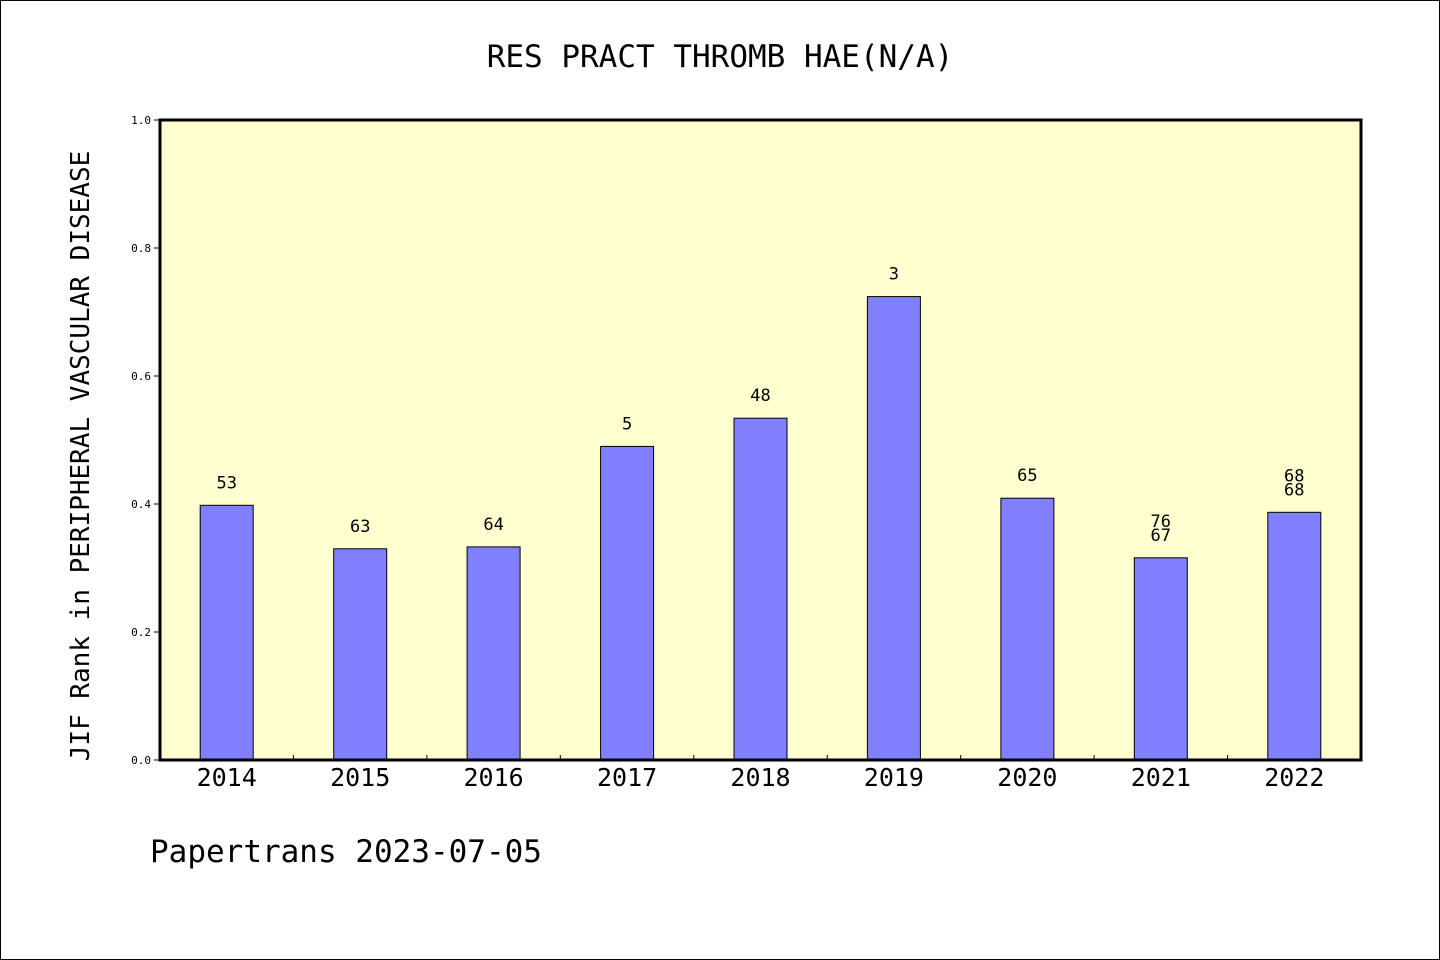 Image resolution: width=1440 pixels, height=960 pixels. I want to click on bar-data-label: 3, so click(894, 275).